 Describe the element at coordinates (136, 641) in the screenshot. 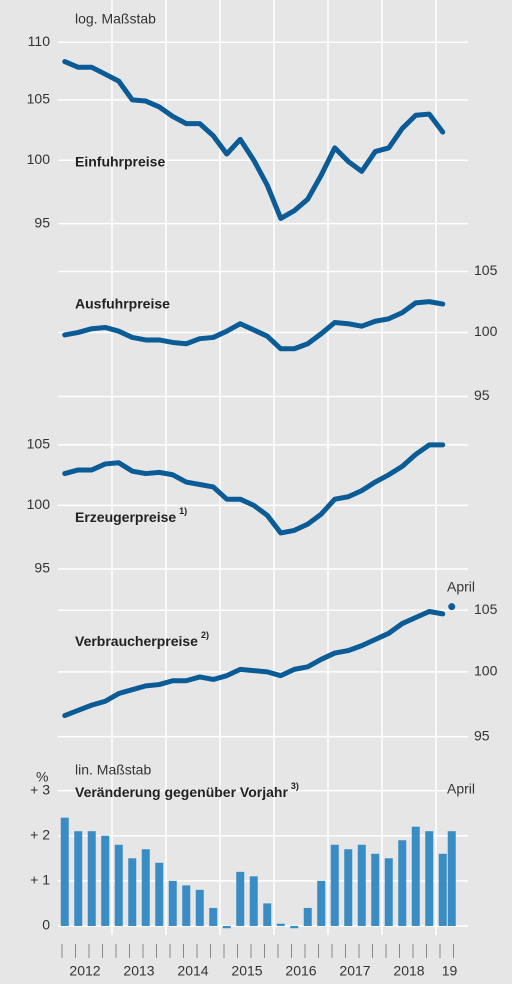

I see `title-text: Verbraucherpreise` at that location.